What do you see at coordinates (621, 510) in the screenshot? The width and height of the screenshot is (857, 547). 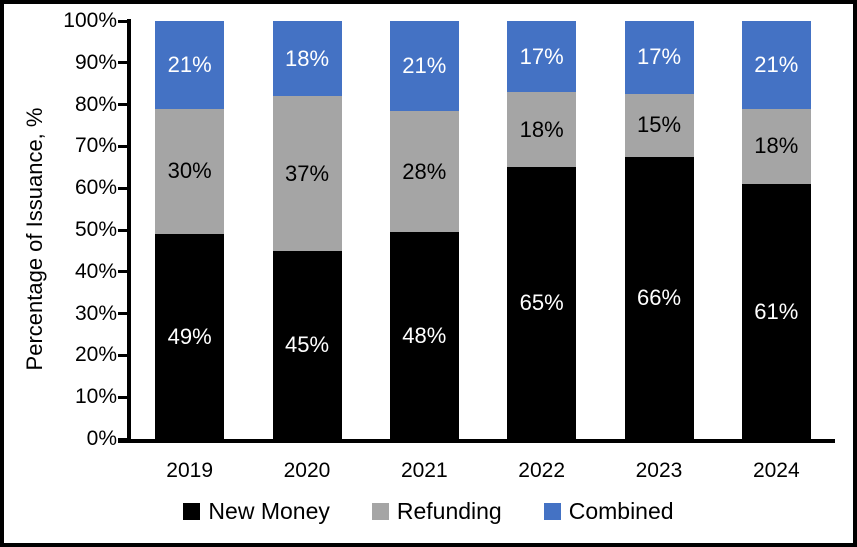 I see `legend-label: Combined` at bounding box center [621, 510].